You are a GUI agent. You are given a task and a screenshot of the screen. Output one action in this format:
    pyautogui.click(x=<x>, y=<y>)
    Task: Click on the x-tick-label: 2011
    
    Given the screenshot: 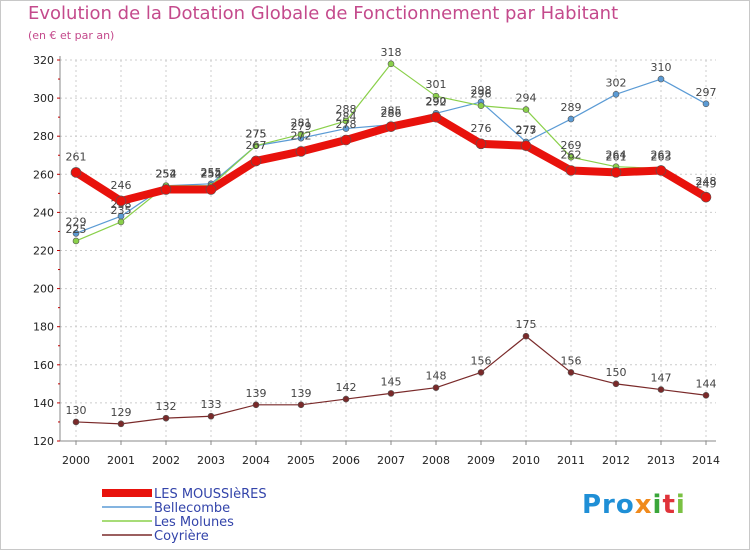 What is the action you would take?
    pyautogui.click(x=571, y=460)
    